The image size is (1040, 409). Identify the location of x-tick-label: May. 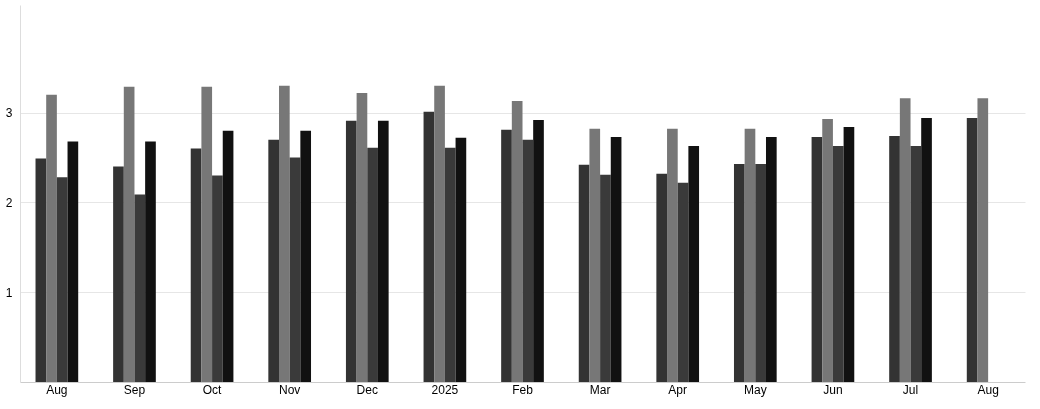
(755, 389).